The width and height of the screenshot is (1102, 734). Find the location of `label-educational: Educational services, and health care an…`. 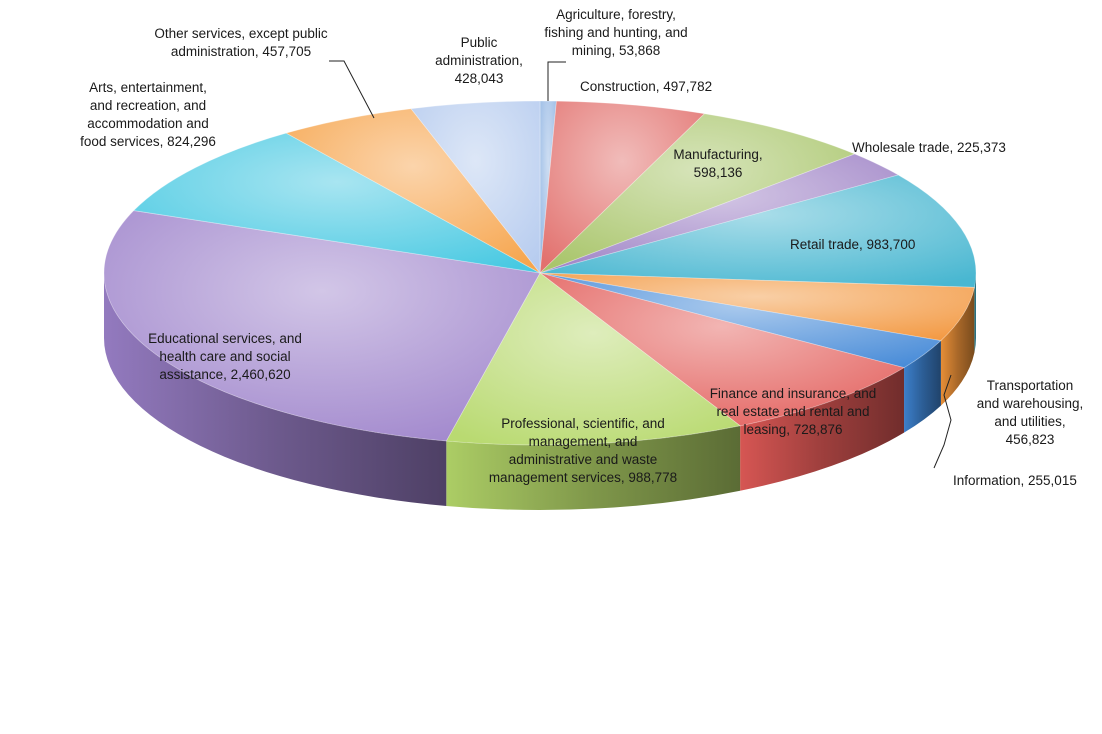

label-educational: Educational services, and health care an… is located at coordinates (225, 356).